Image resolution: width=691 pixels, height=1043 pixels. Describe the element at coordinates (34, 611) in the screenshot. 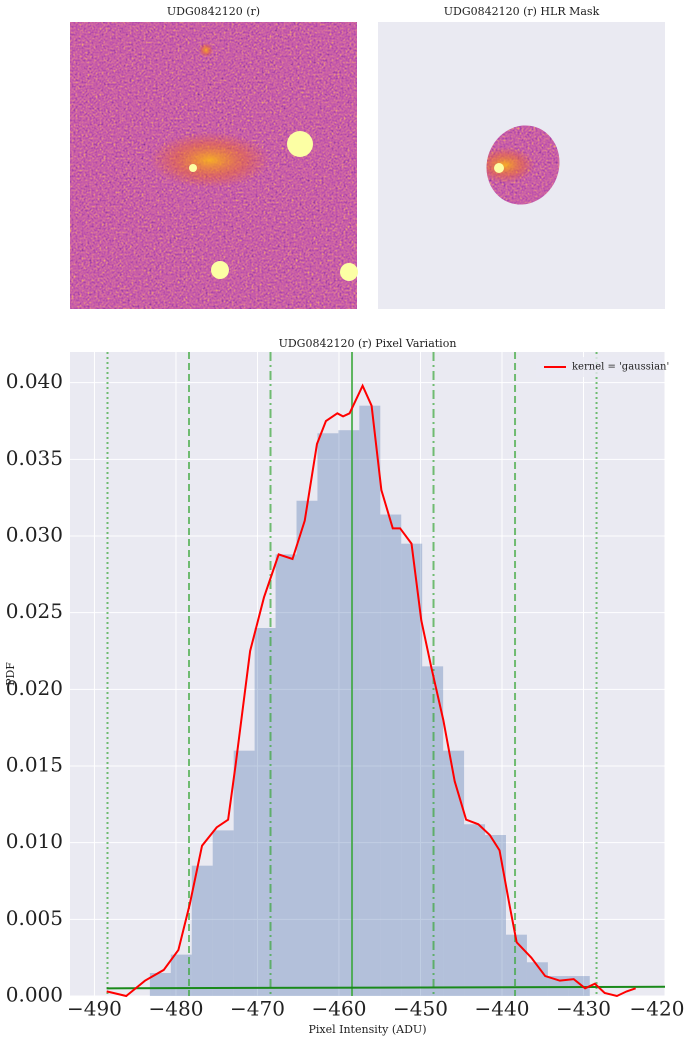

I see `y-tick-label: 0.025` at that location.